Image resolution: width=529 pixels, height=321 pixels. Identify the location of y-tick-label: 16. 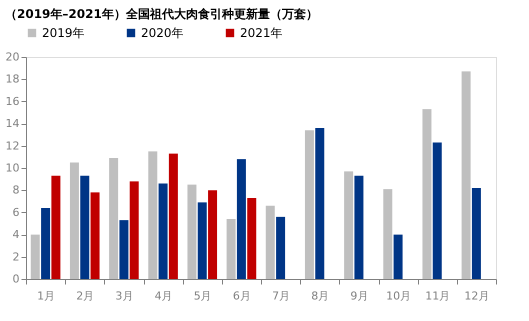
(13, 101).